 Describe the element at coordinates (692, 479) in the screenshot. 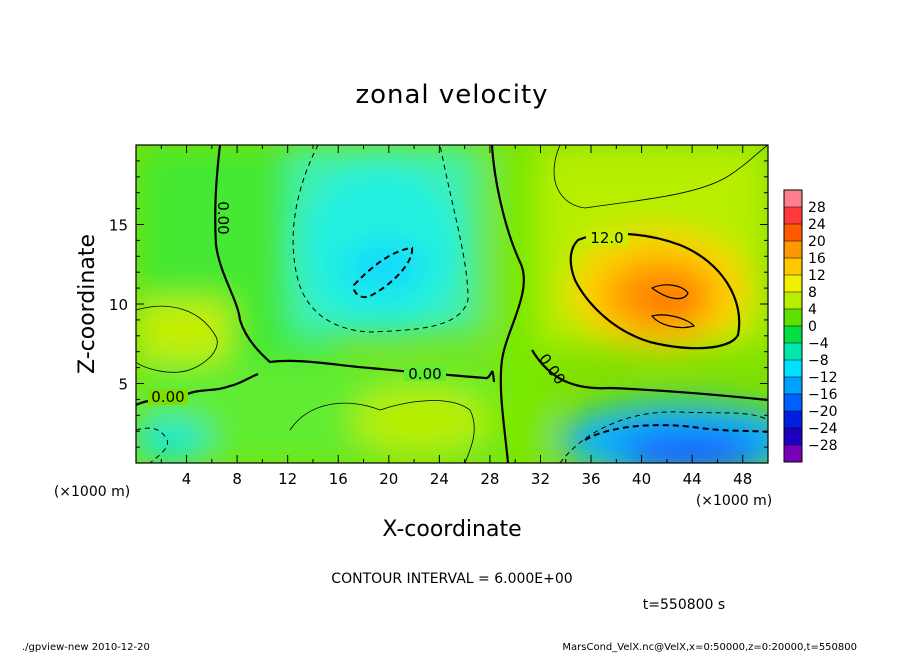

I see `x-tick-label: 44` at that location.